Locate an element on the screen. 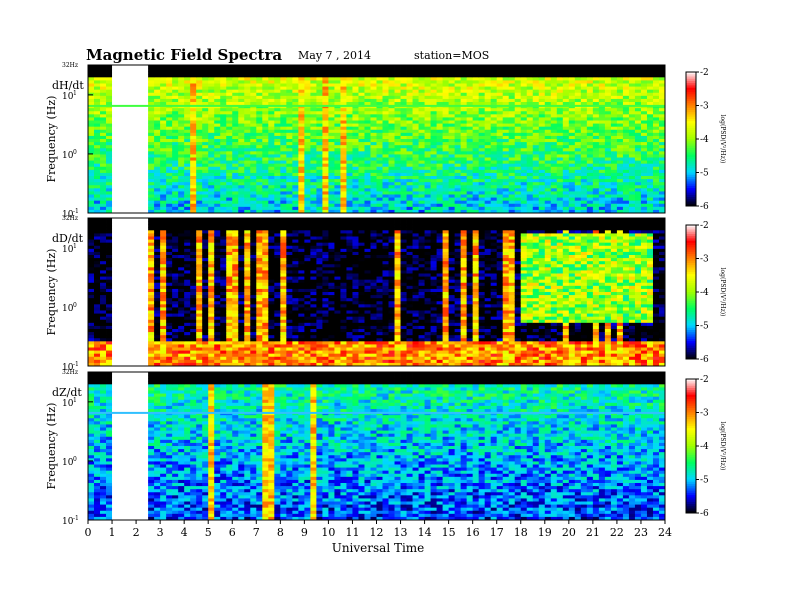 Image resolution: width=792 pixels, height=612 pixels. colorbar-1: -2 -3 -4 -5 -6 log(PSD(V²/Hz)) is located at coordinates (705, 293).